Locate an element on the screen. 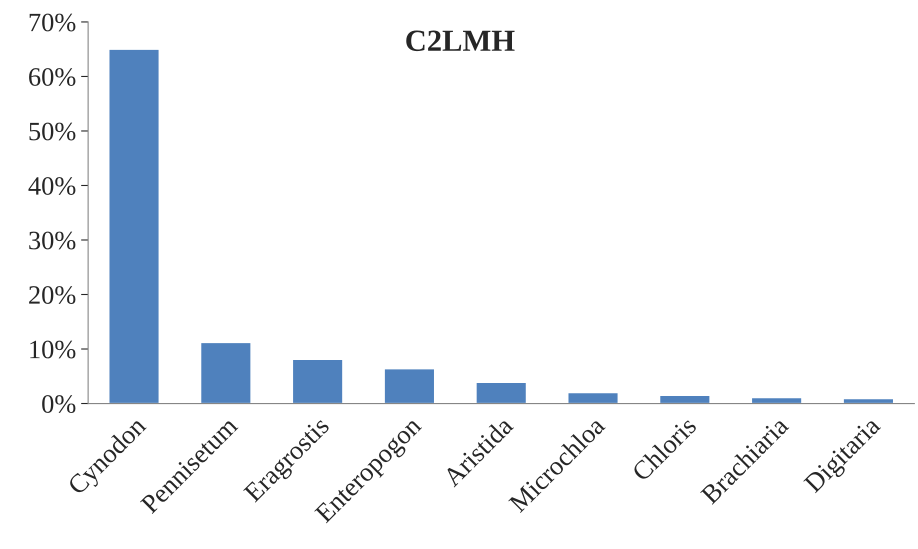  chart-title: C2LMH is located at coordinates (460, 41).